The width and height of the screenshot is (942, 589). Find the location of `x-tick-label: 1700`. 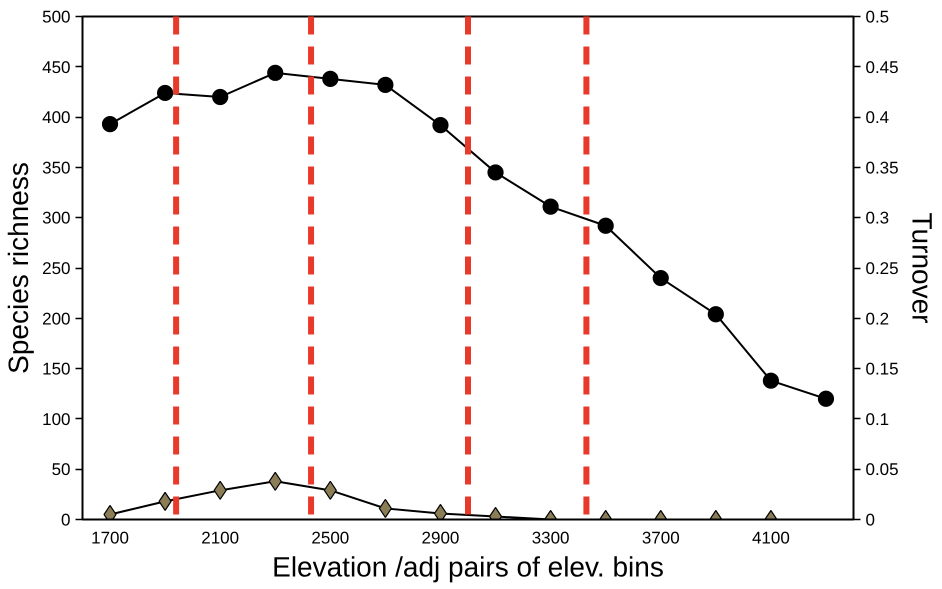

x-tick-label: 1700 is located at coordinates (110, 538).